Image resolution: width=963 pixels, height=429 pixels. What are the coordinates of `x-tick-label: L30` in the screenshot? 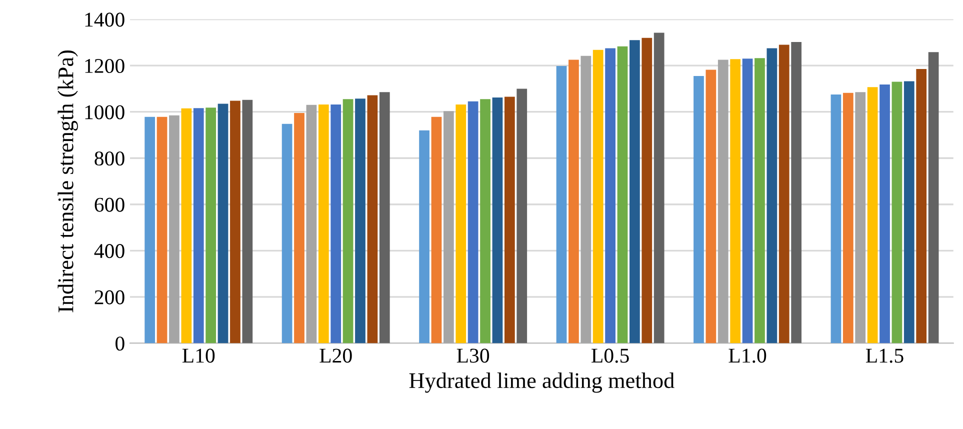 It's located at (473, 355).